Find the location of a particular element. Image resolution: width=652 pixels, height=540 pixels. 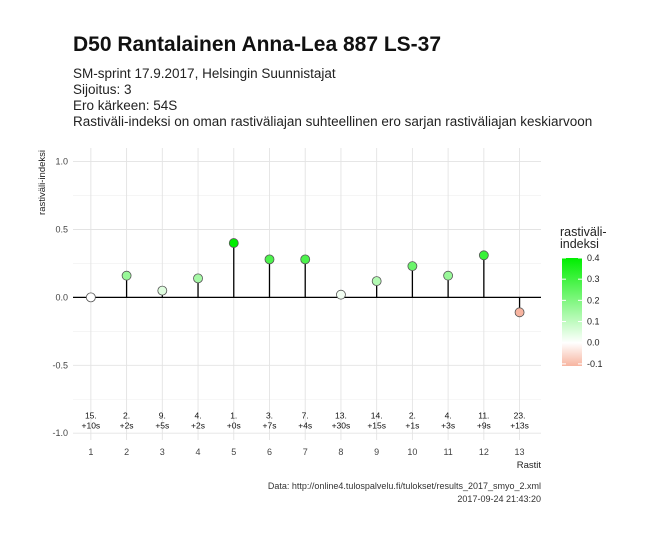

x-tick-label: 11 is located at coordinates (447, 452).